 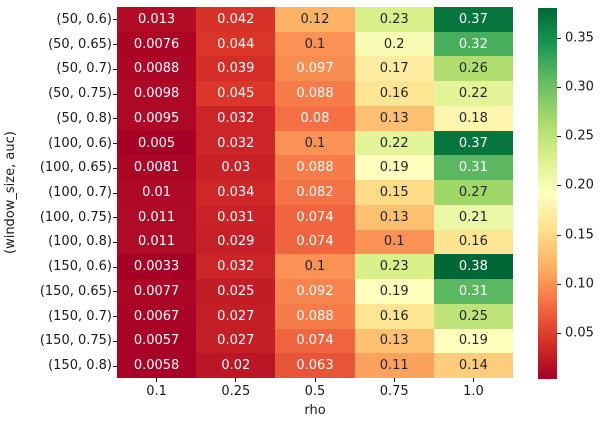 What do you see at coordinates (473, 192) in the screenshot?
I see `heatmap-cell: 0.27` at bounding box center [473, 192].